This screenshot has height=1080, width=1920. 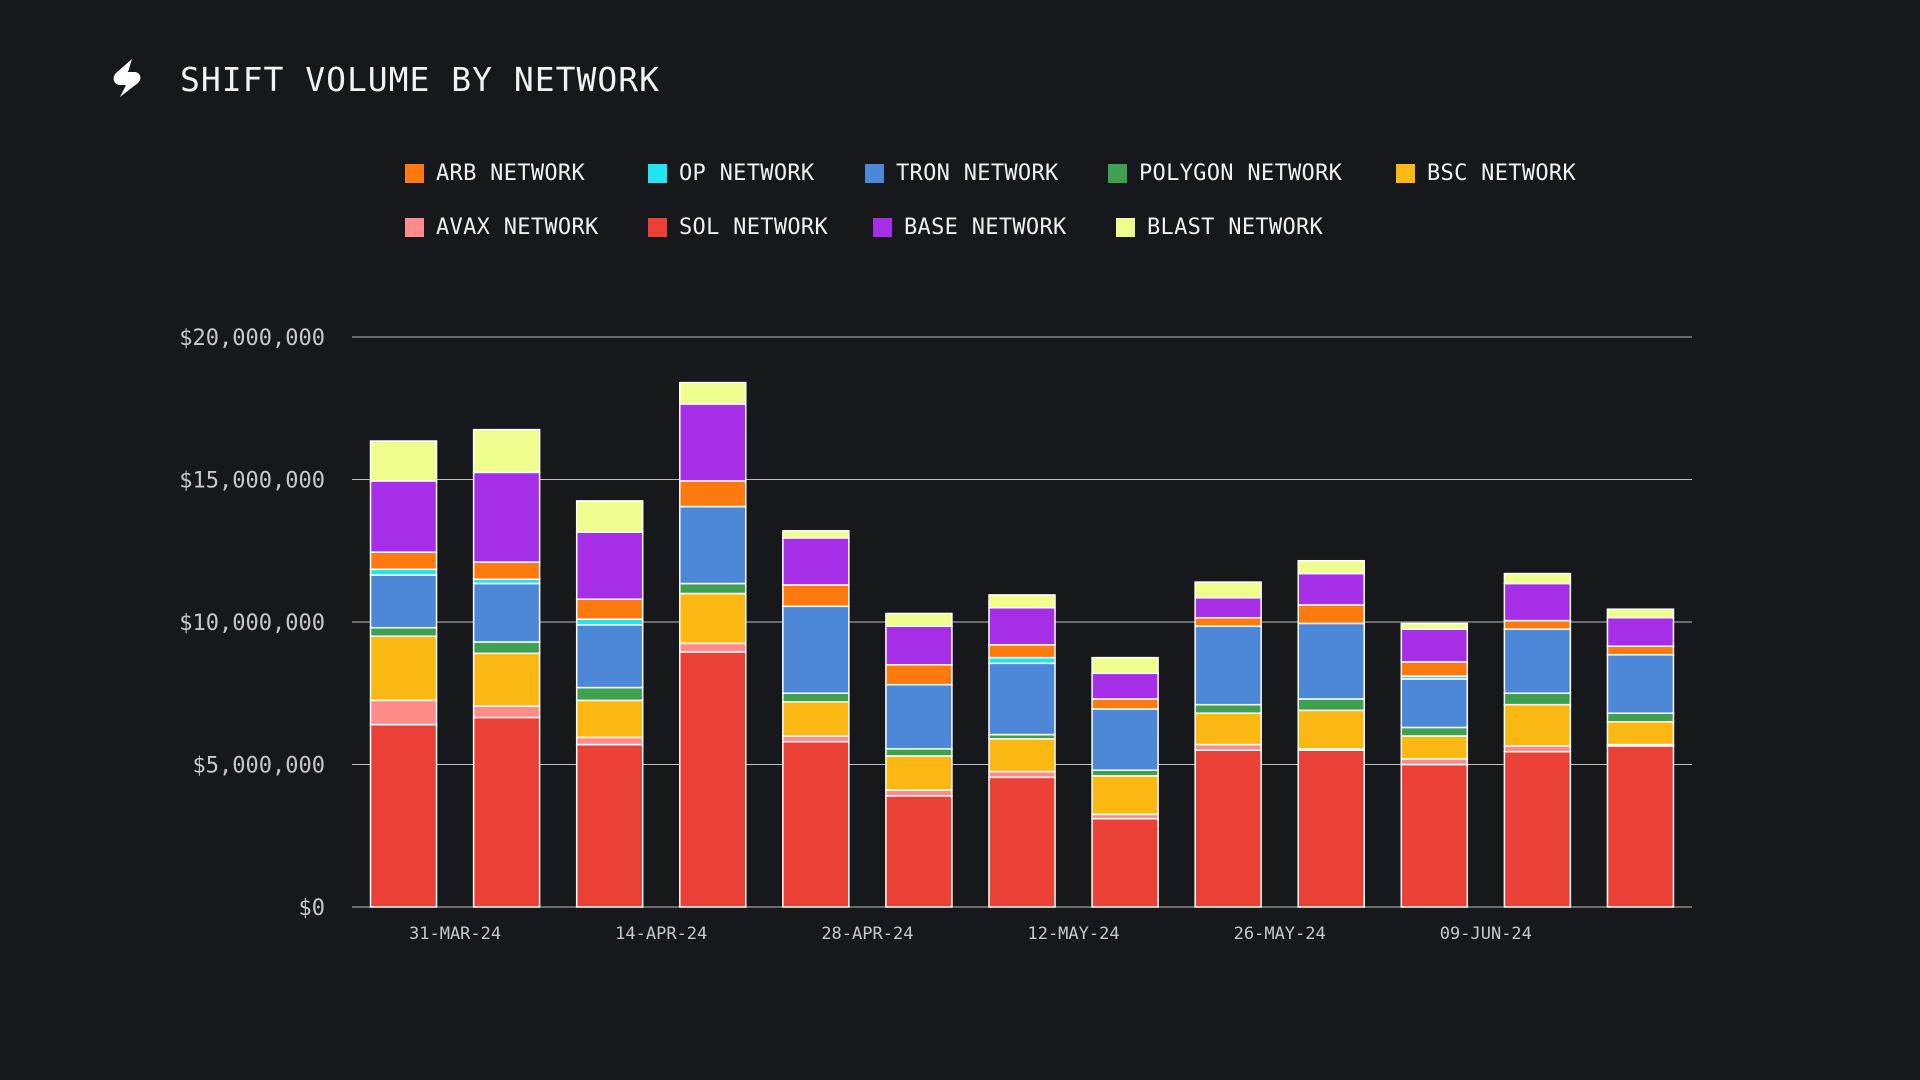 I want to click on legend-item-avax: AVAX NETWORK, so click(x=526, y=227).